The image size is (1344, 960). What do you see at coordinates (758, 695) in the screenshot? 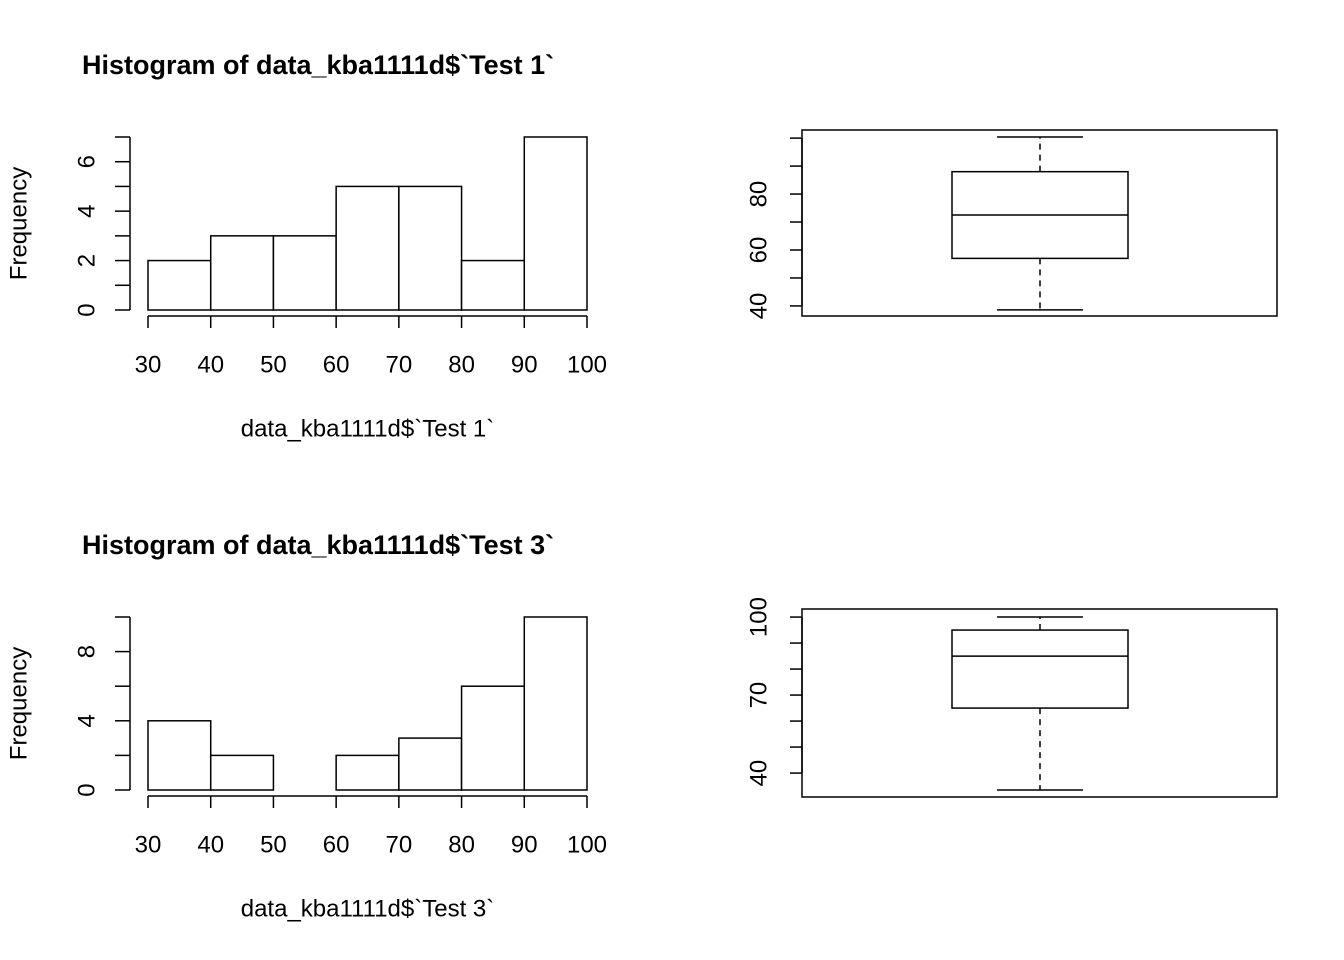
I see `y-tick-label: 70` at bounding box center [758, 695].